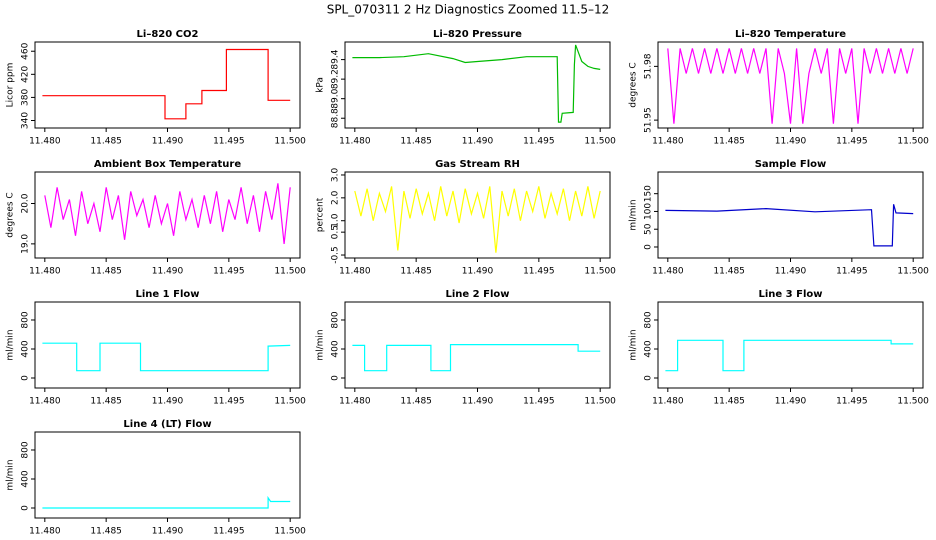 The image size is (936, 540). I want to click on y-tick-label: 89.0, so click(336, 98).